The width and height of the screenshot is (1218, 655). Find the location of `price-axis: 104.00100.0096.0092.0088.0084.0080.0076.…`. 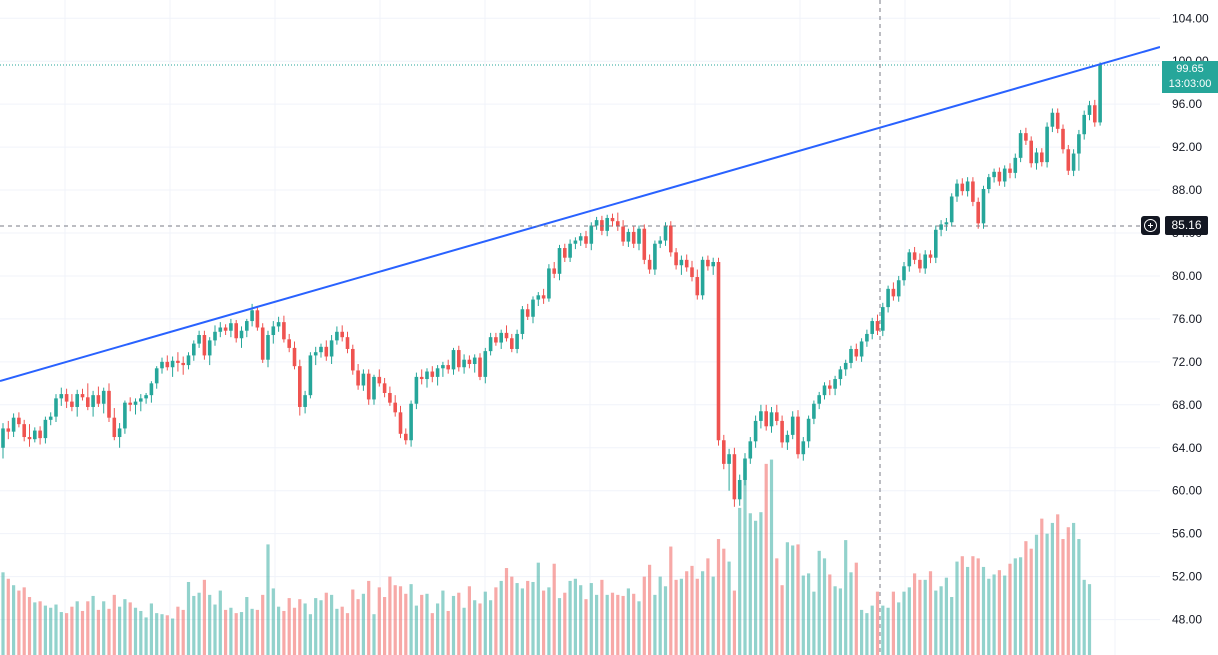

price-axis: 104.00100.0096.0092.0088.0084.0080.0076.… is located at coordinates (1189, 327).